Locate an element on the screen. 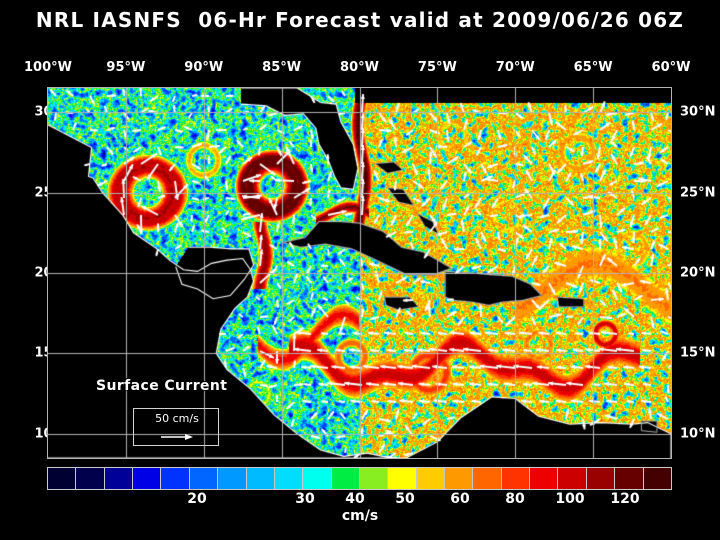 The image size is (720, 540). lon-tick-label: 80°W is located at coordinates (359, 67).